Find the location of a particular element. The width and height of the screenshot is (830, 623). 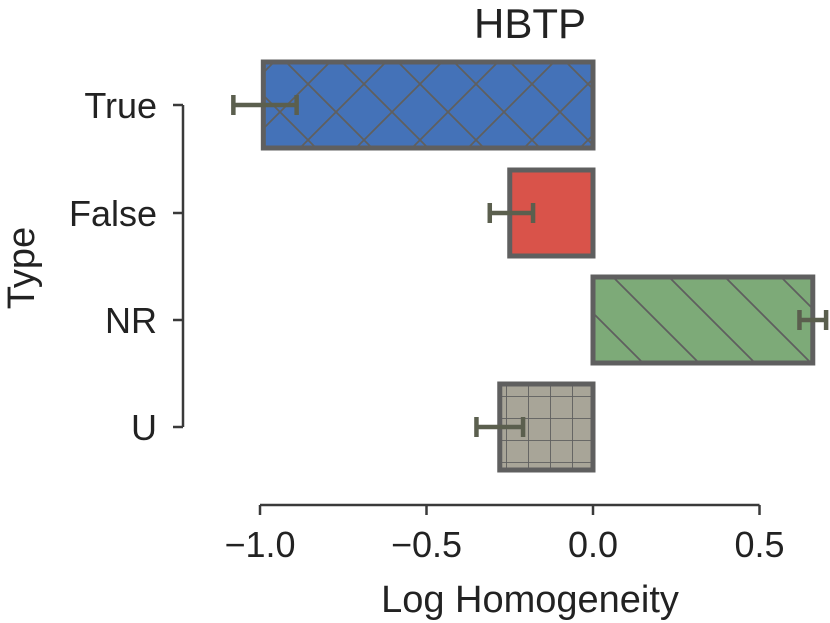

error-bar-true is located at coordinates (265, 105).